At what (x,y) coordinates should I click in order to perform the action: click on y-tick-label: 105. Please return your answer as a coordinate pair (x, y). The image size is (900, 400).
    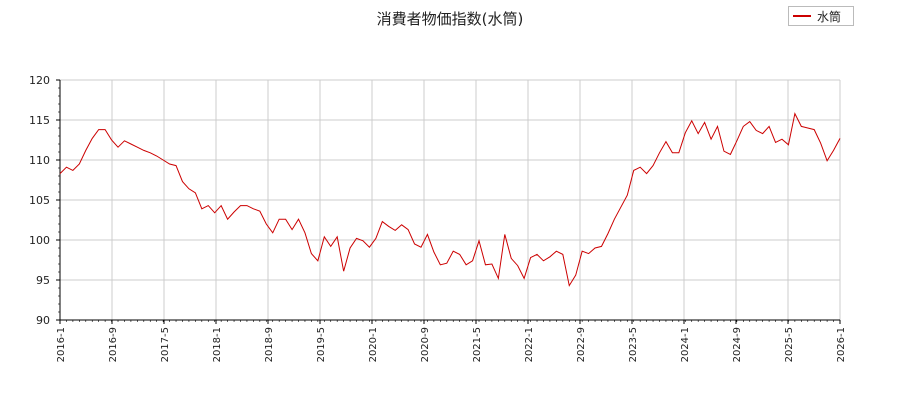
    Looking at the image, I should click on (39, 200).